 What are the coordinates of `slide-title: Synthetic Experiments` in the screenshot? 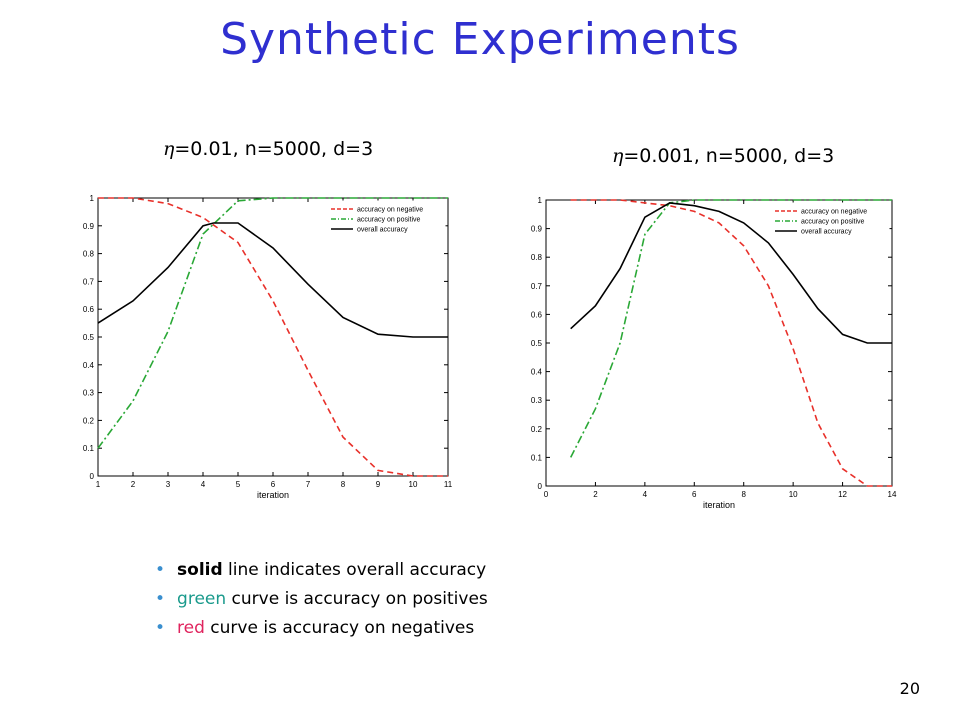 It's located at (480, 39).